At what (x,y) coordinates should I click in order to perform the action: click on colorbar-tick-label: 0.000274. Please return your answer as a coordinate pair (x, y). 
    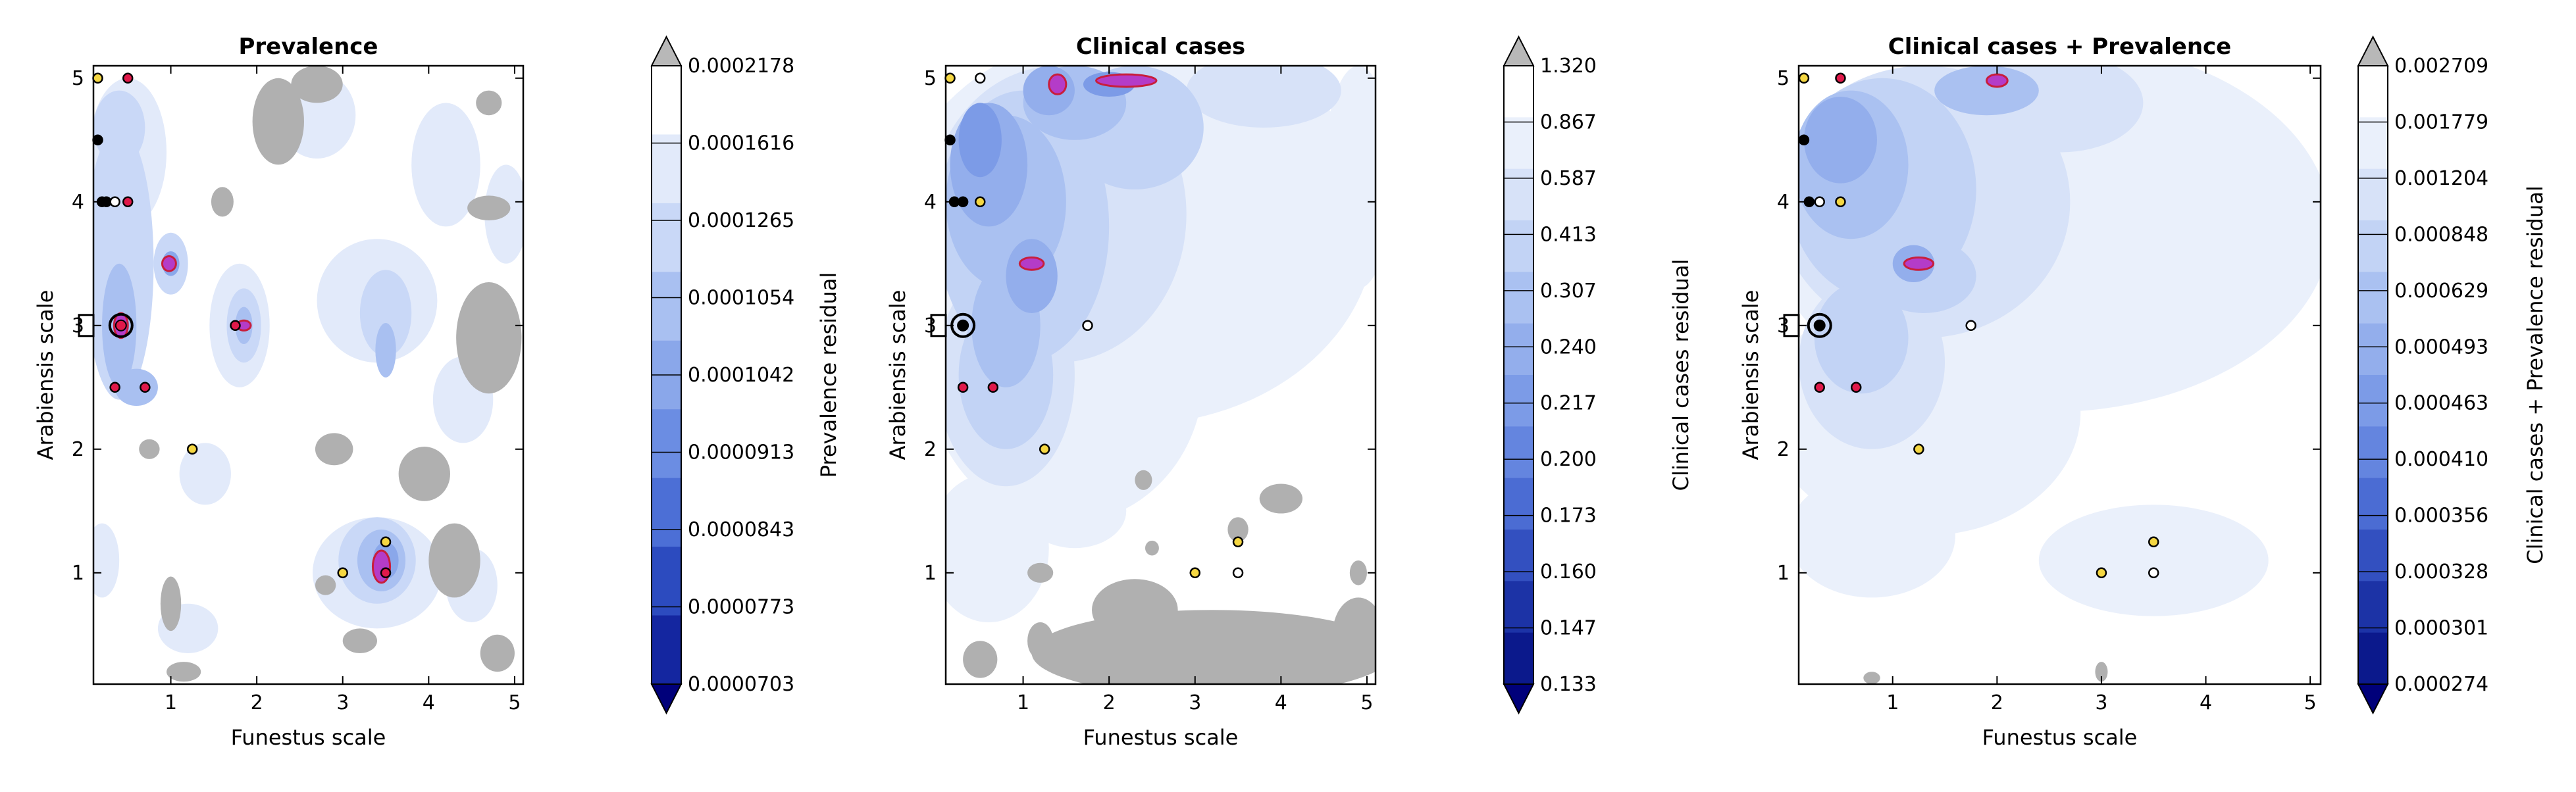
    Looking at the image, I should click on (2441, 684).